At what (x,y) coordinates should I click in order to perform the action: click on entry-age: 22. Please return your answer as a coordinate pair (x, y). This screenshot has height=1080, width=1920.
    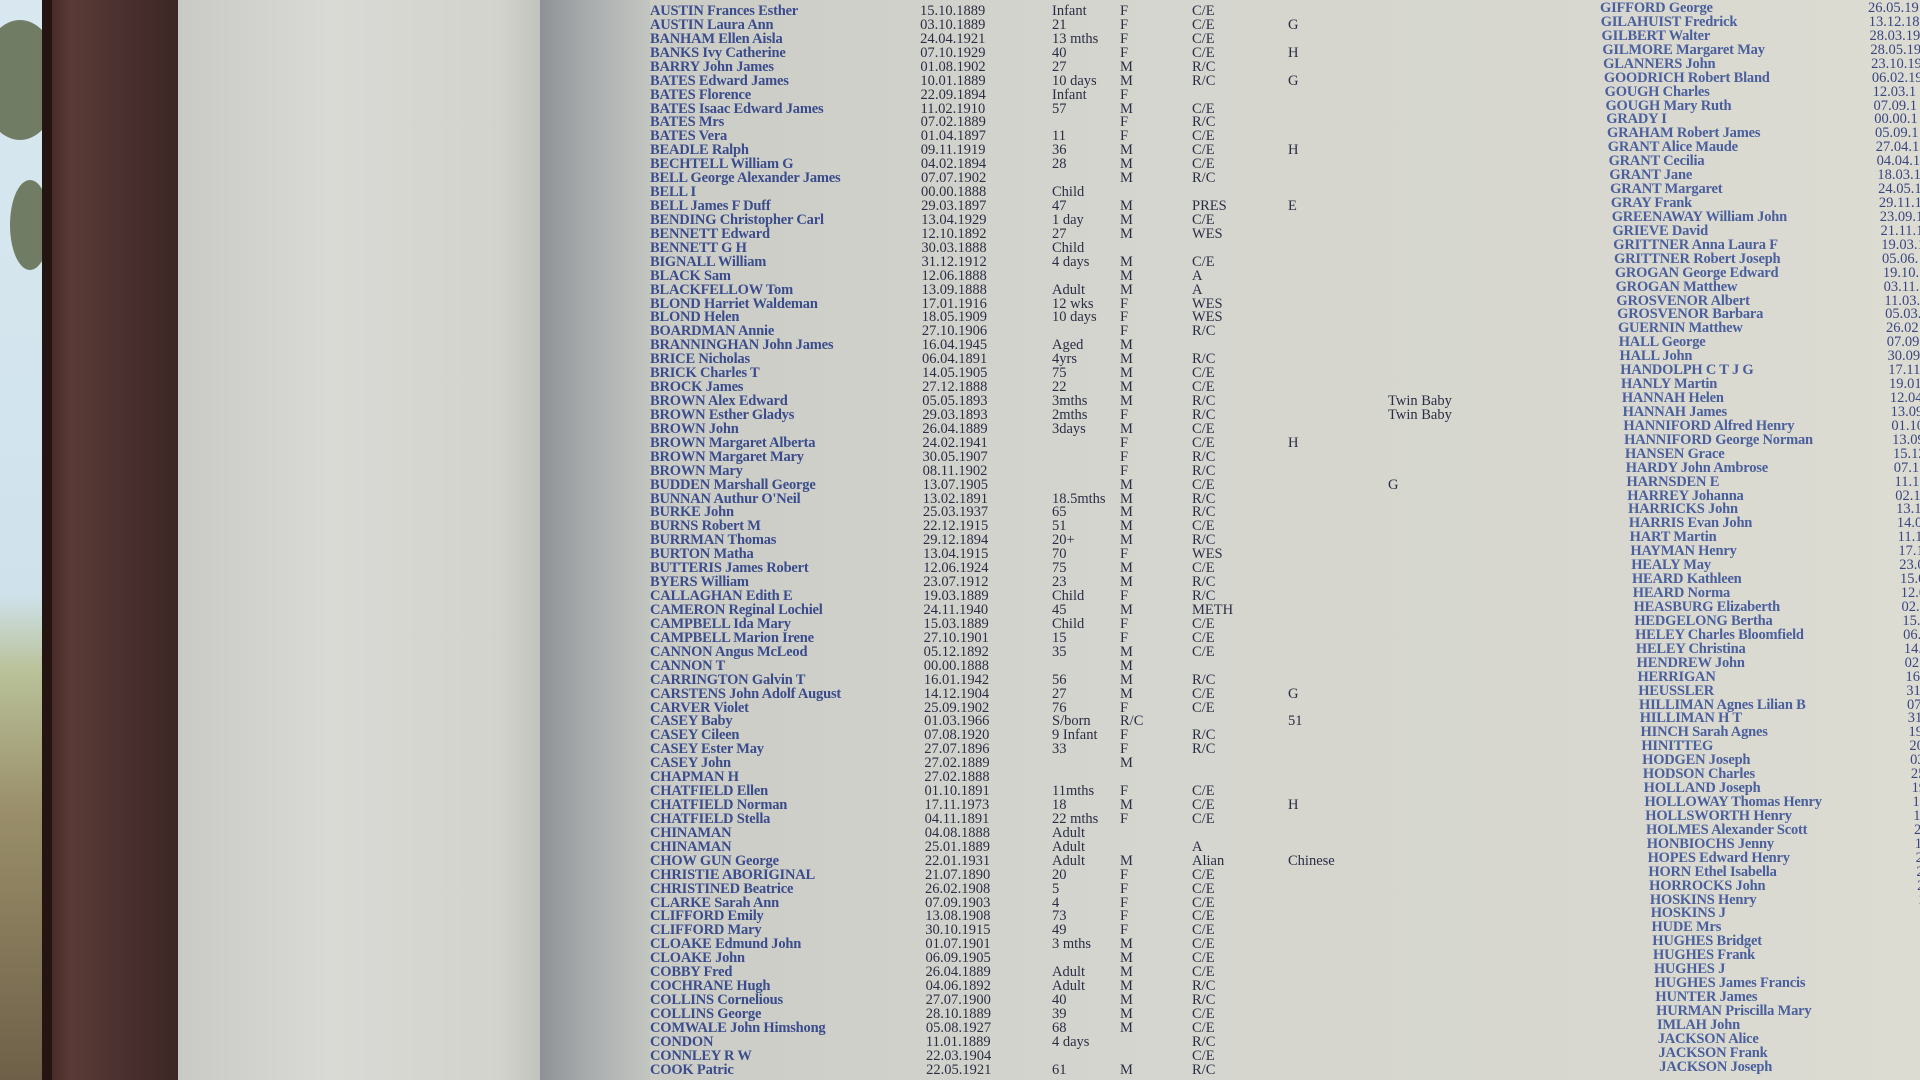
    Looking at the image, I should click on (1059, 387).